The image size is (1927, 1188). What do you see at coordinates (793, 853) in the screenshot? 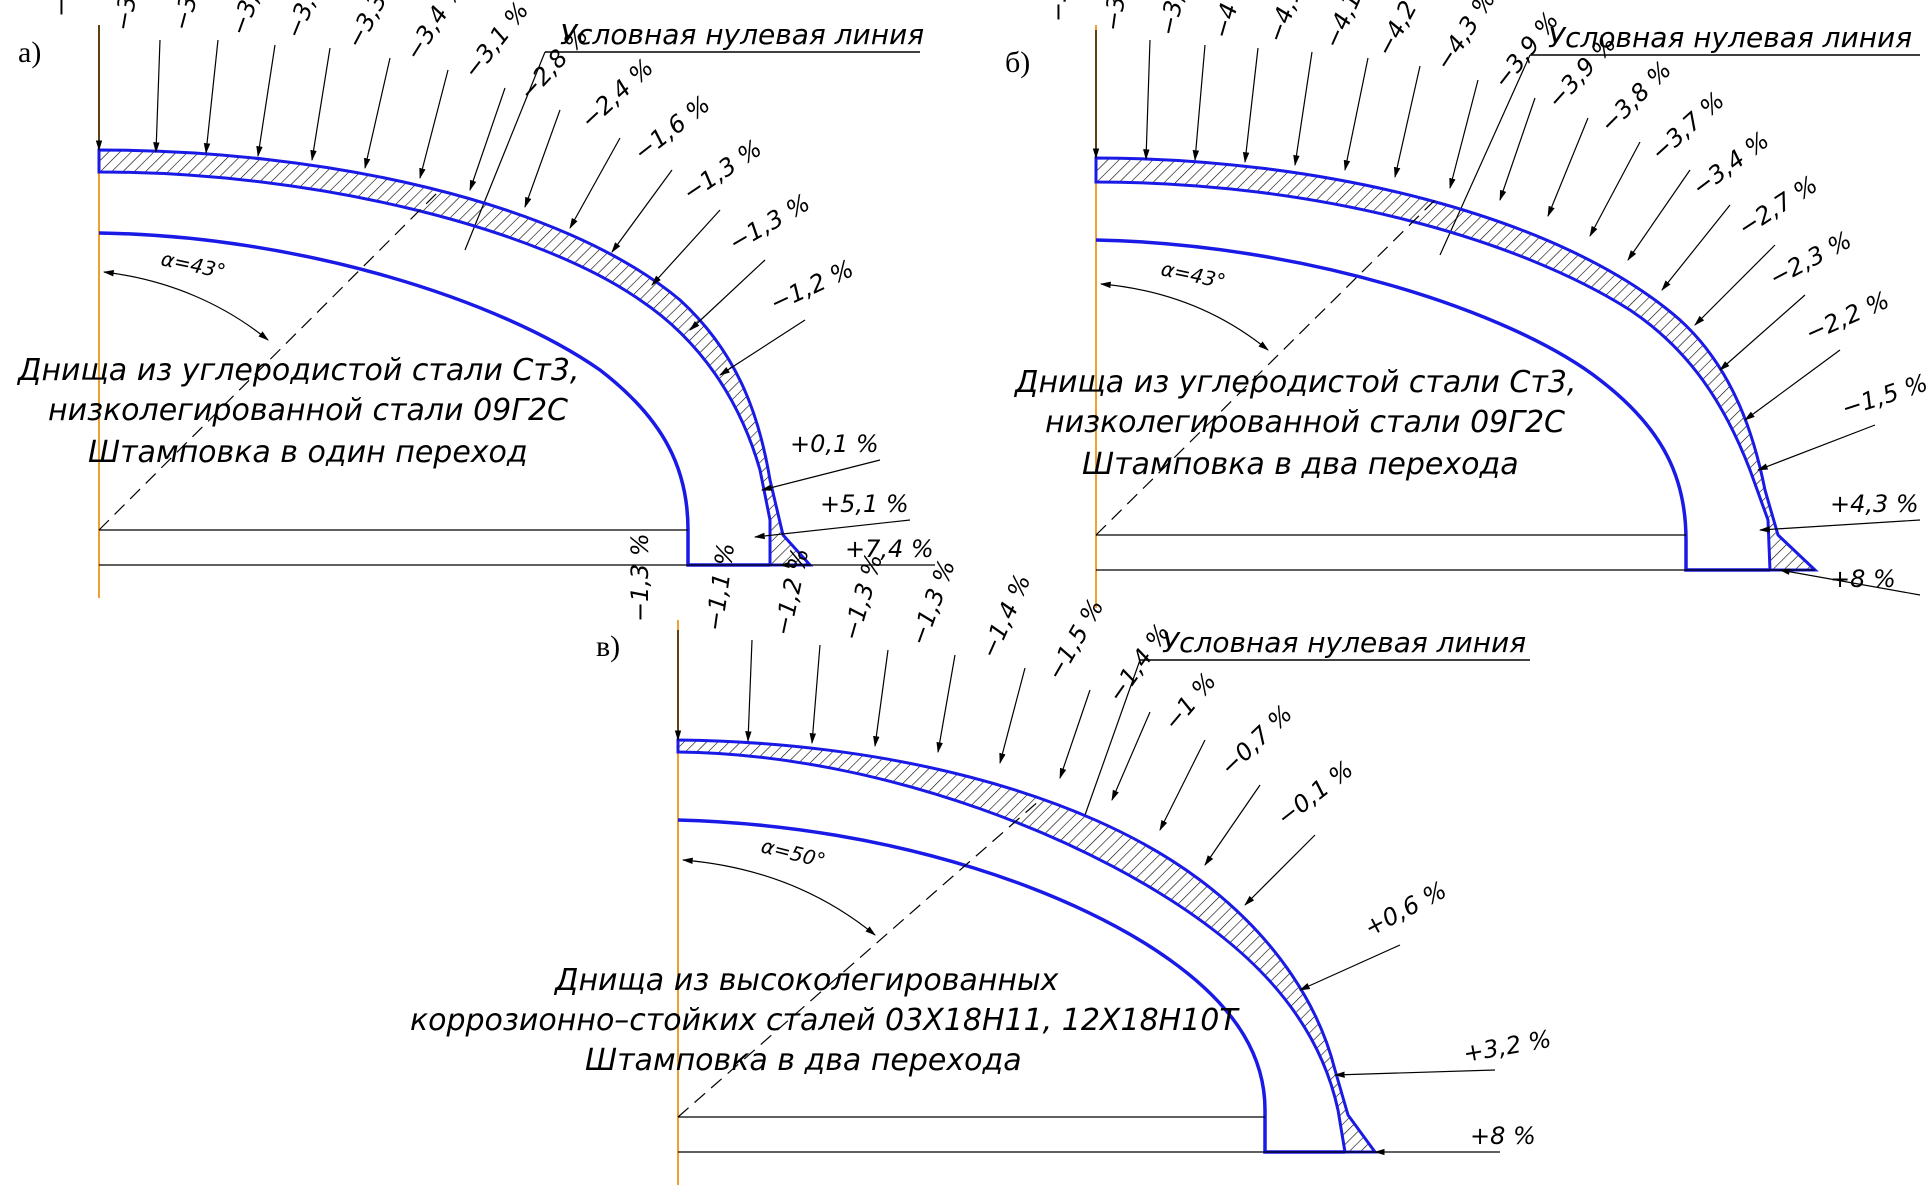
I see `angle-label: α=50°` at bounding box center [793, 853].